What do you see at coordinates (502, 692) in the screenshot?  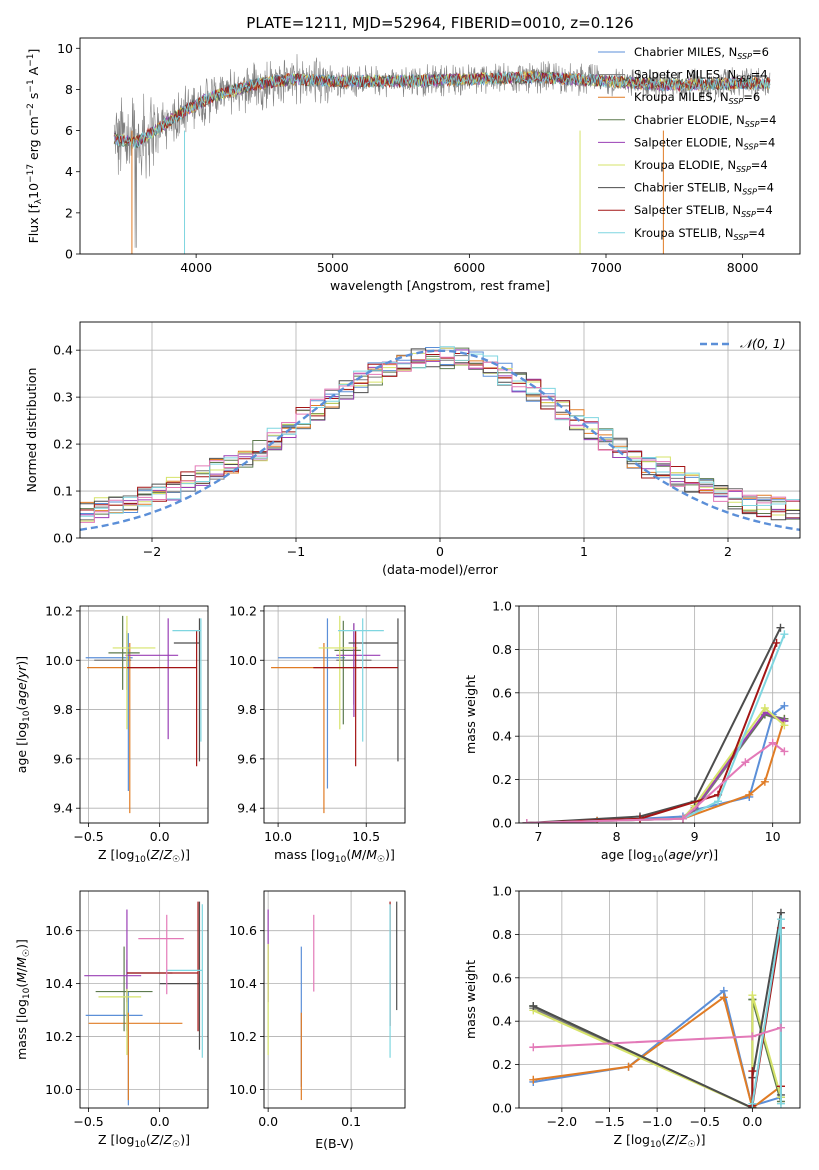 I see `y-tick-label: 0.6` at bounding box center [502, 692].